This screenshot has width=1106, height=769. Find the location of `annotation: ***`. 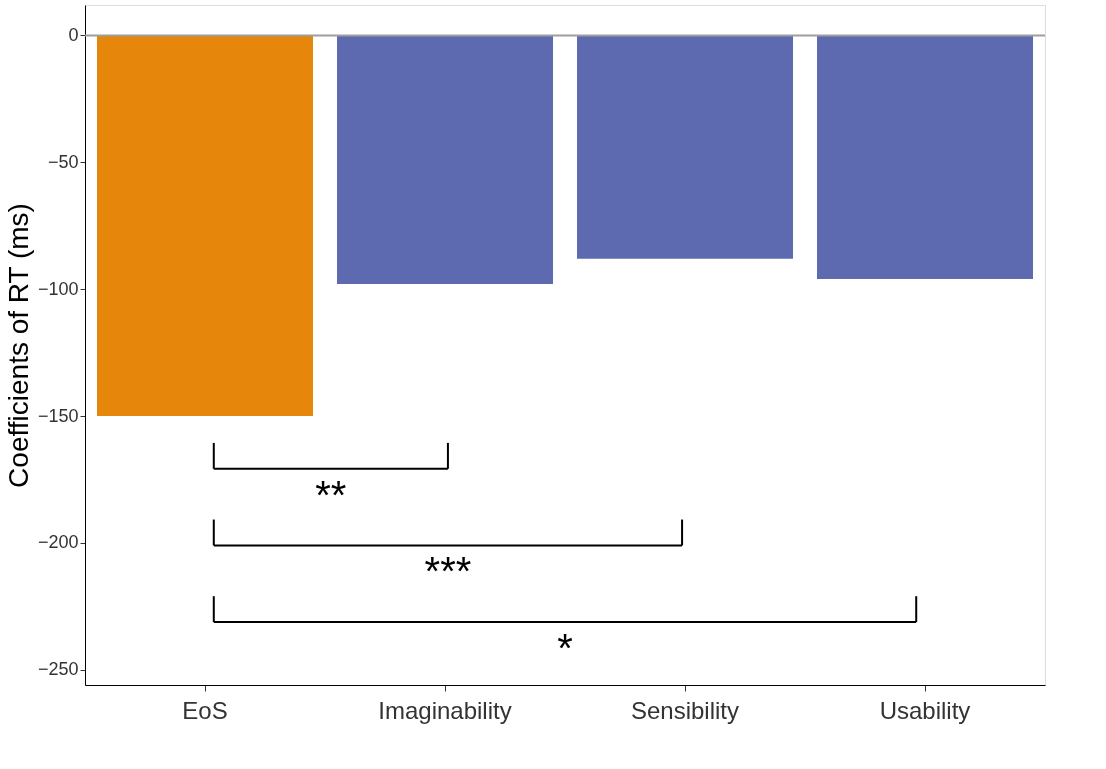

annotation: *** is located at coordinates (448, 571).